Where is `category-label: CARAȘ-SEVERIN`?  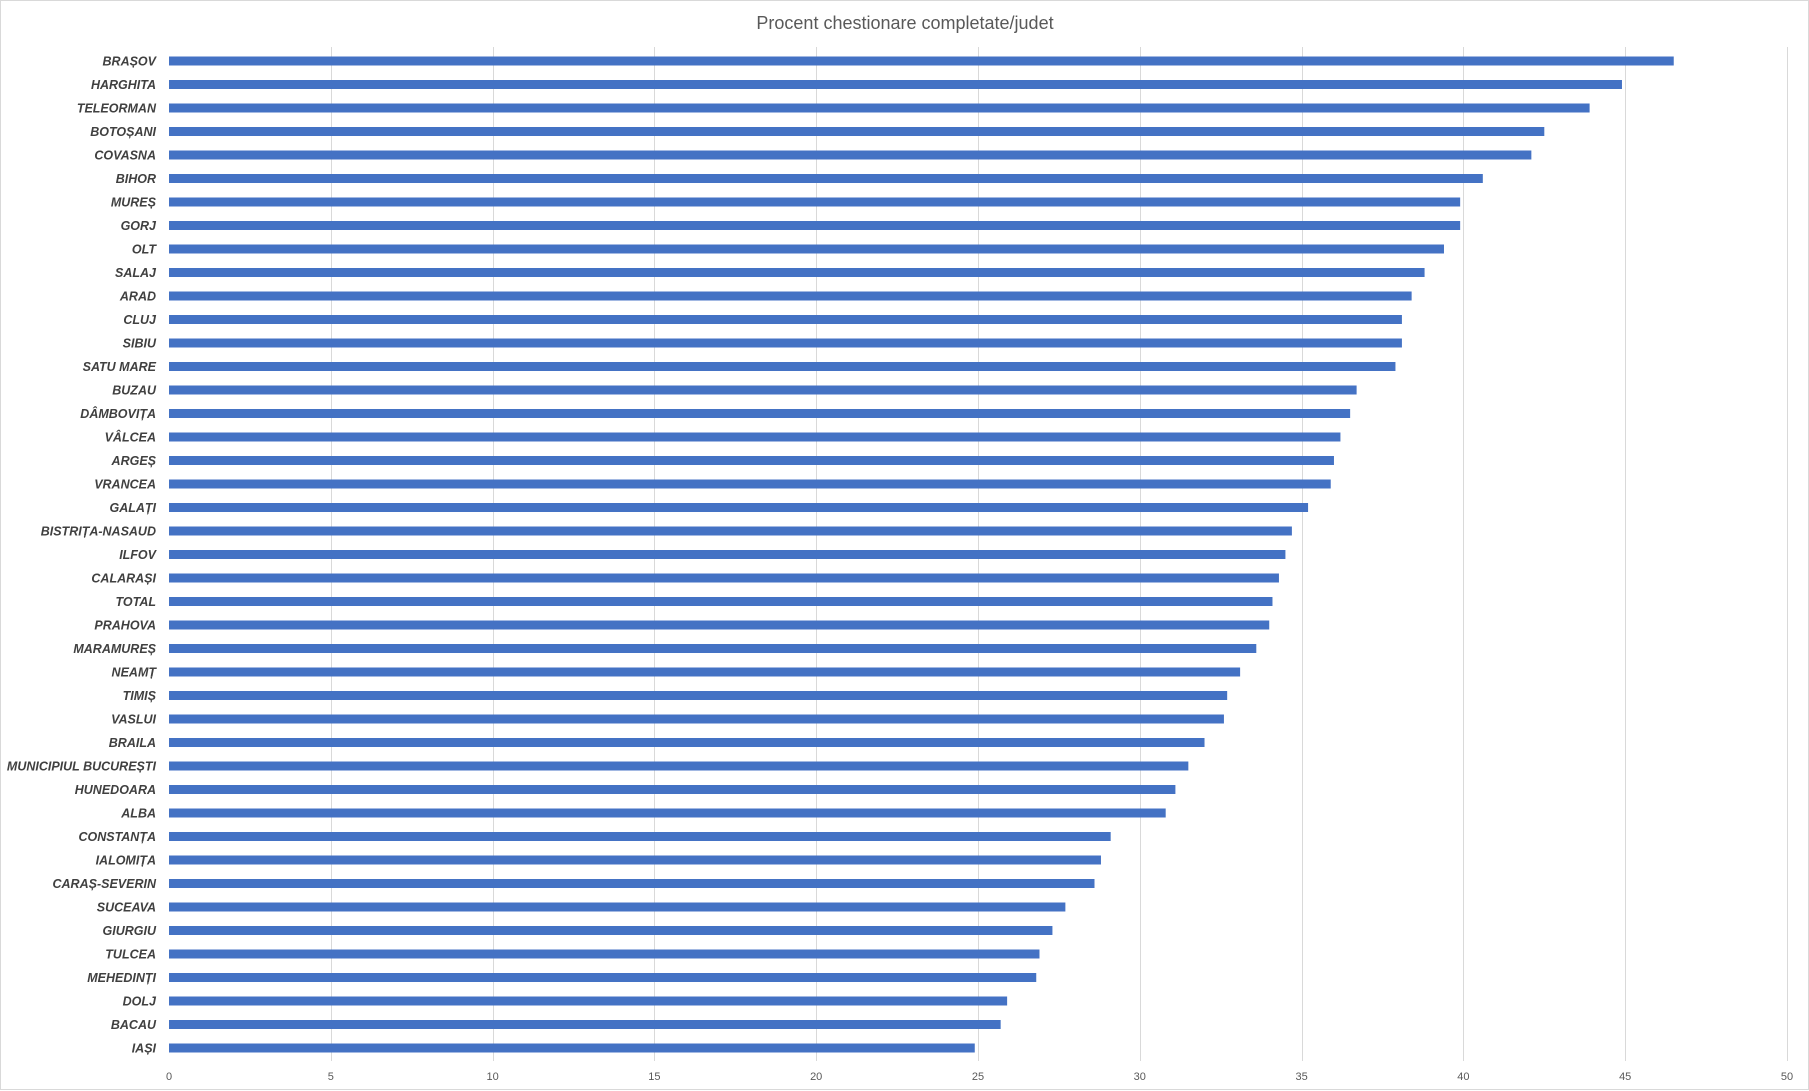
category-label: CARAȘ-SEVERIN is located at coordinates (105, 884).